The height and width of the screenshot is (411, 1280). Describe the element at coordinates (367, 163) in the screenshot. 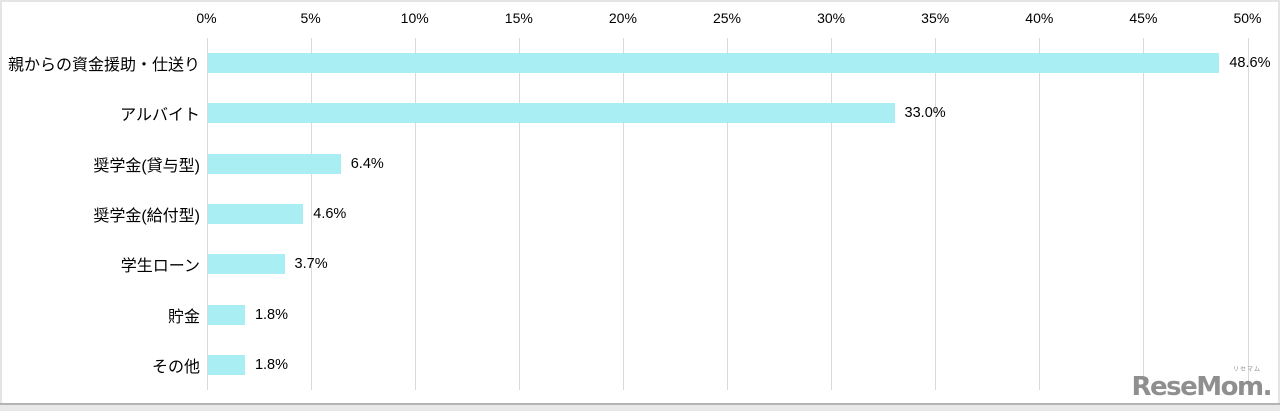

I see `value-label: 6.4%` at that location.